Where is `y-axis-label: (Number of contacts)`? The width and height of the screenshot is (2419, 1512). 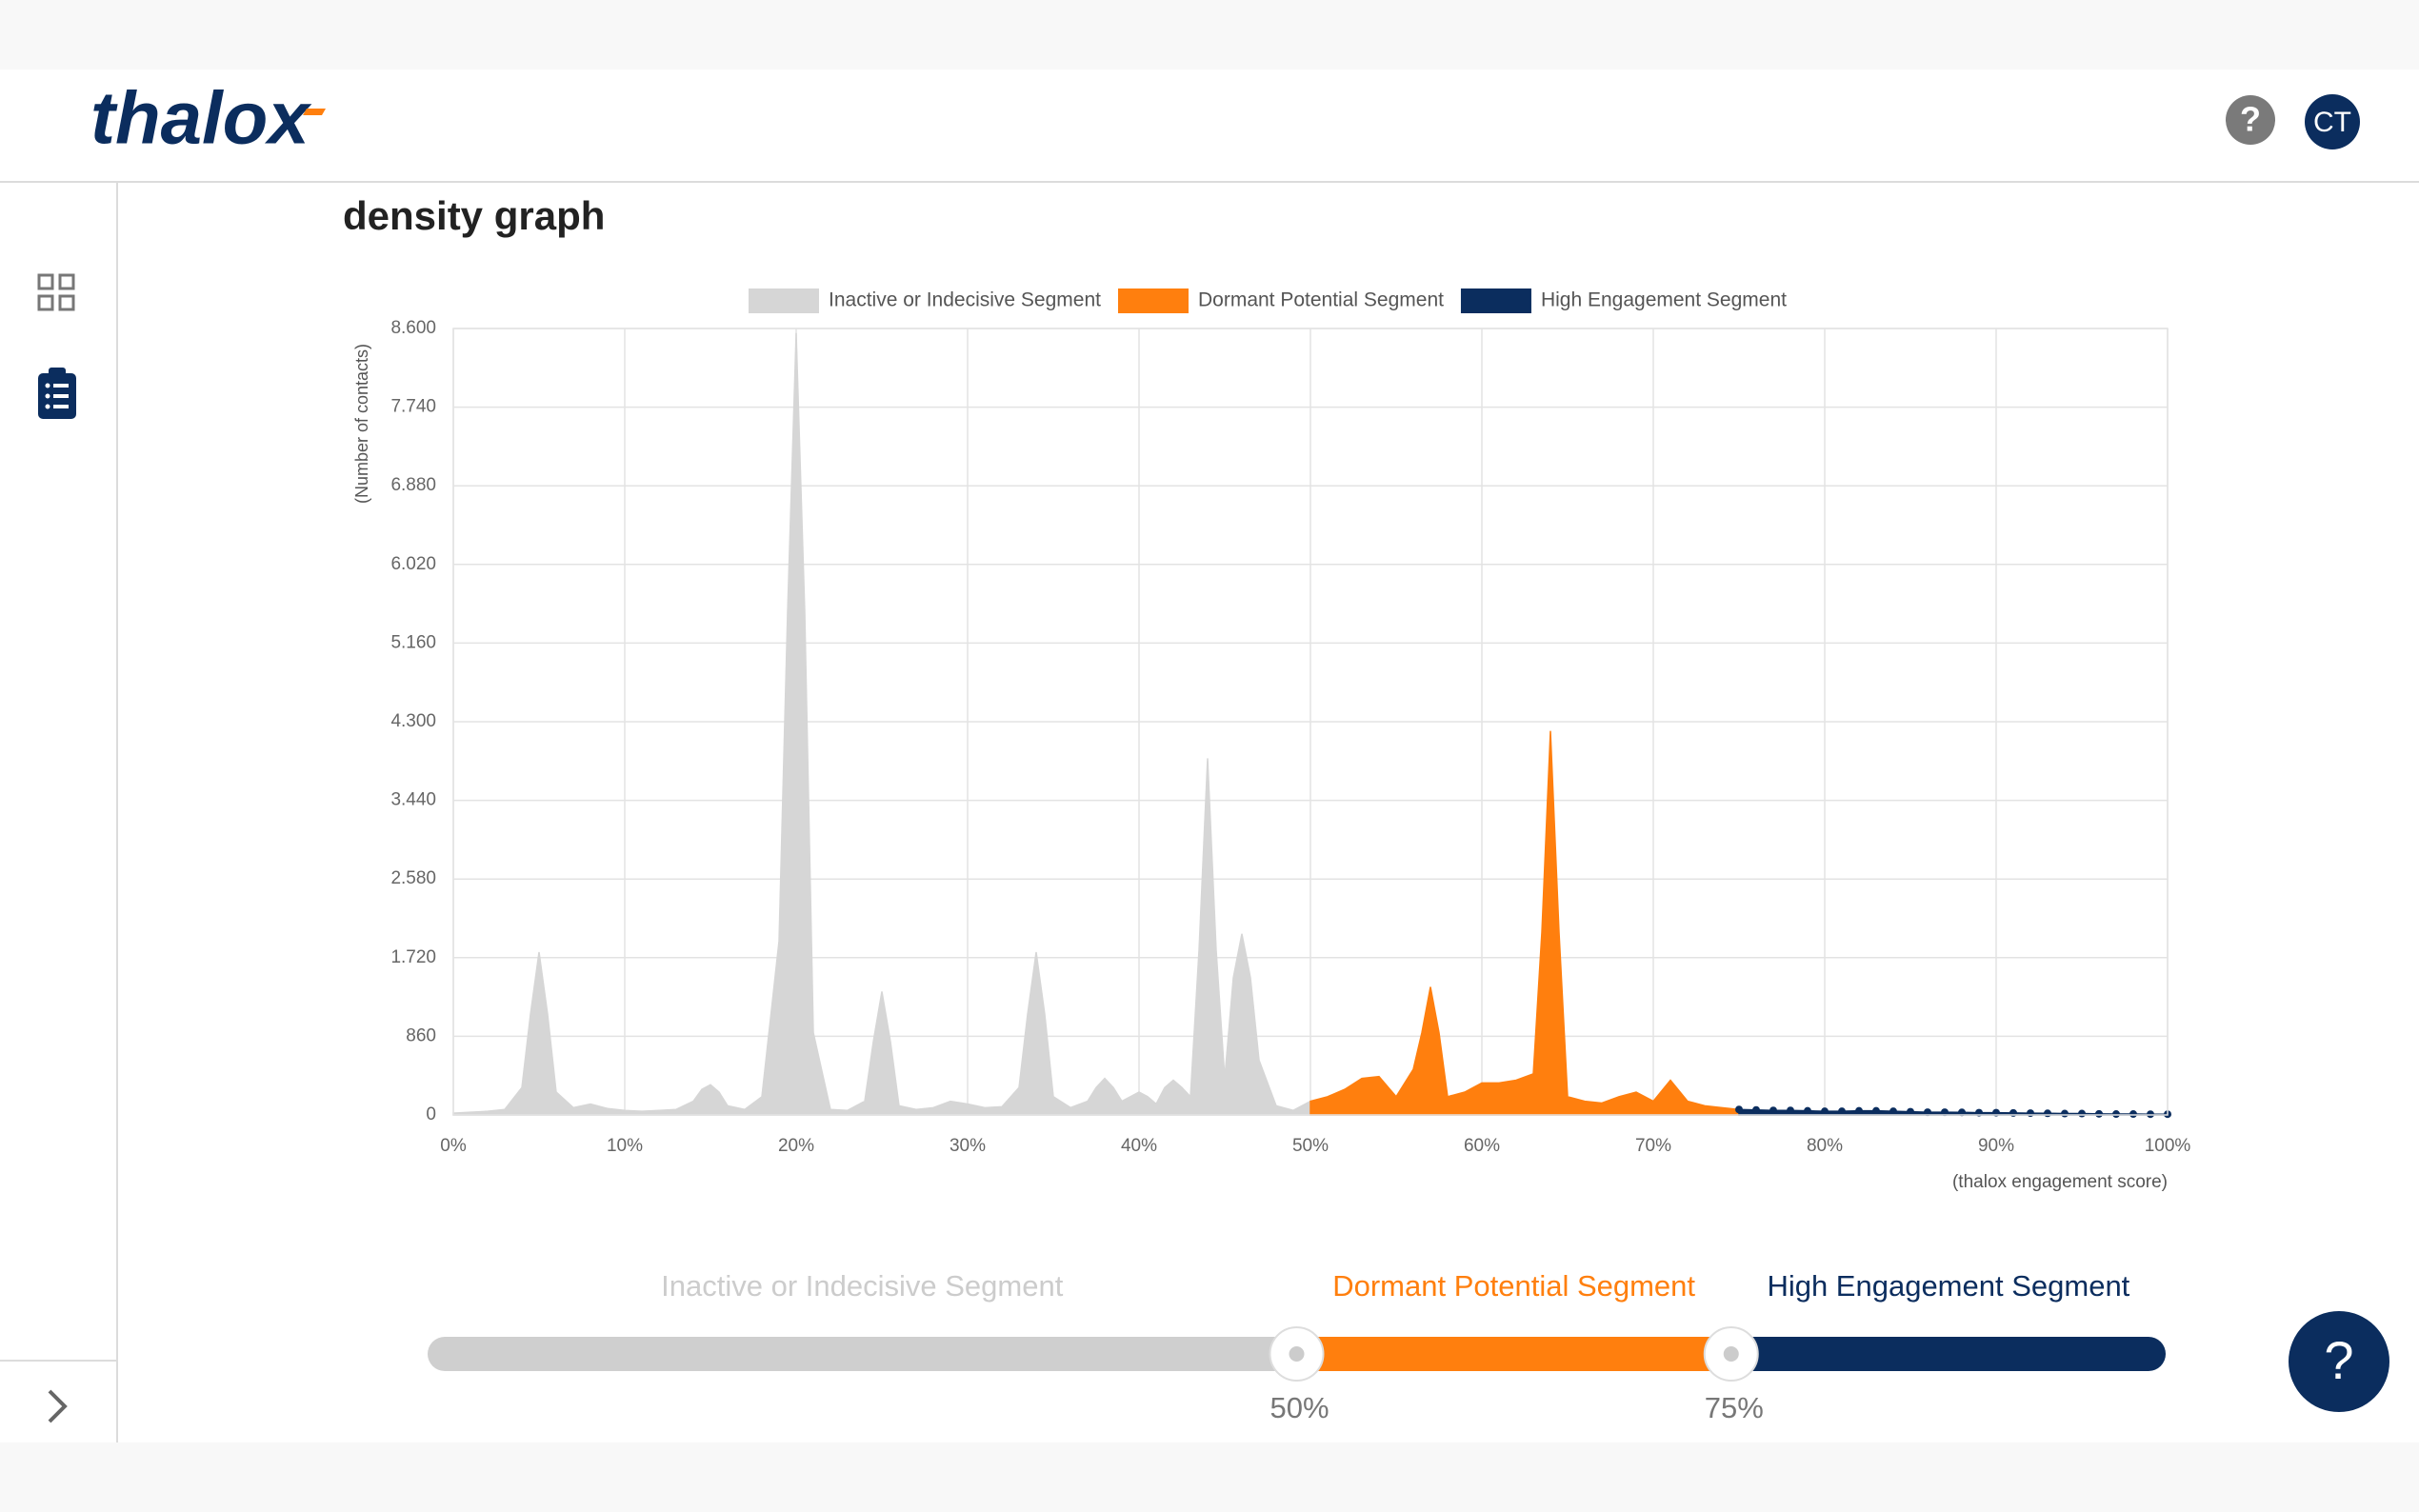
y-axis-label: (Number of contacts) is located at coordinates (361, 424).